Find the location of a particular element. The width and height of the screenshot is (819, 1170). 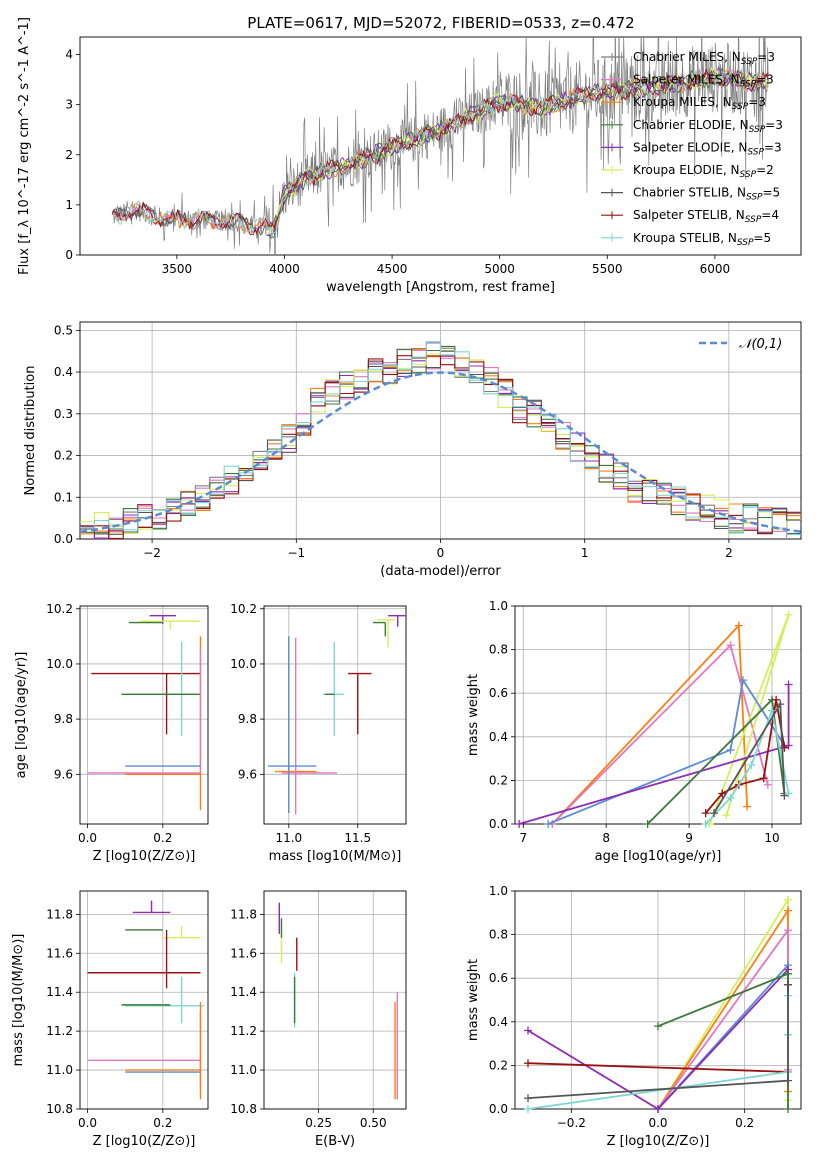

spectrum-xtick-label-3: 5000 is located at coordinates (499, 269).